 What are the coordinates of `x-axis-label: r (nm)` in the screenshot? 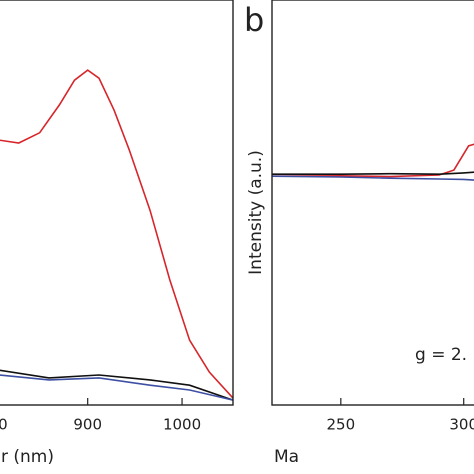 It's located at (27, 457).